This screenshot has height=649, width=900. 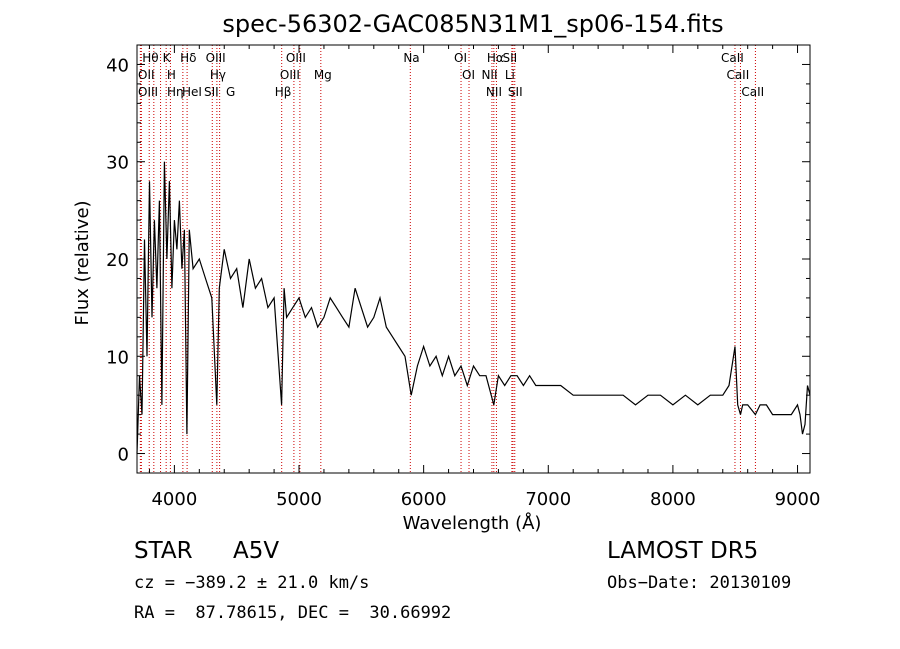 What do you see at coordinates (411, 58) in the screenshot?
I see `spectral-line-label: Na` at bounding box center [411, 58].